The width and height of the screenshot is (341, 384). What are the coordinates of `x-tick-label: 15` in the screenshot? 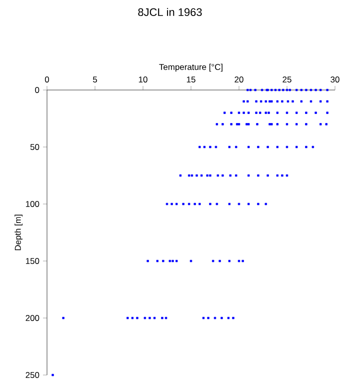 It's located at (191, 79).